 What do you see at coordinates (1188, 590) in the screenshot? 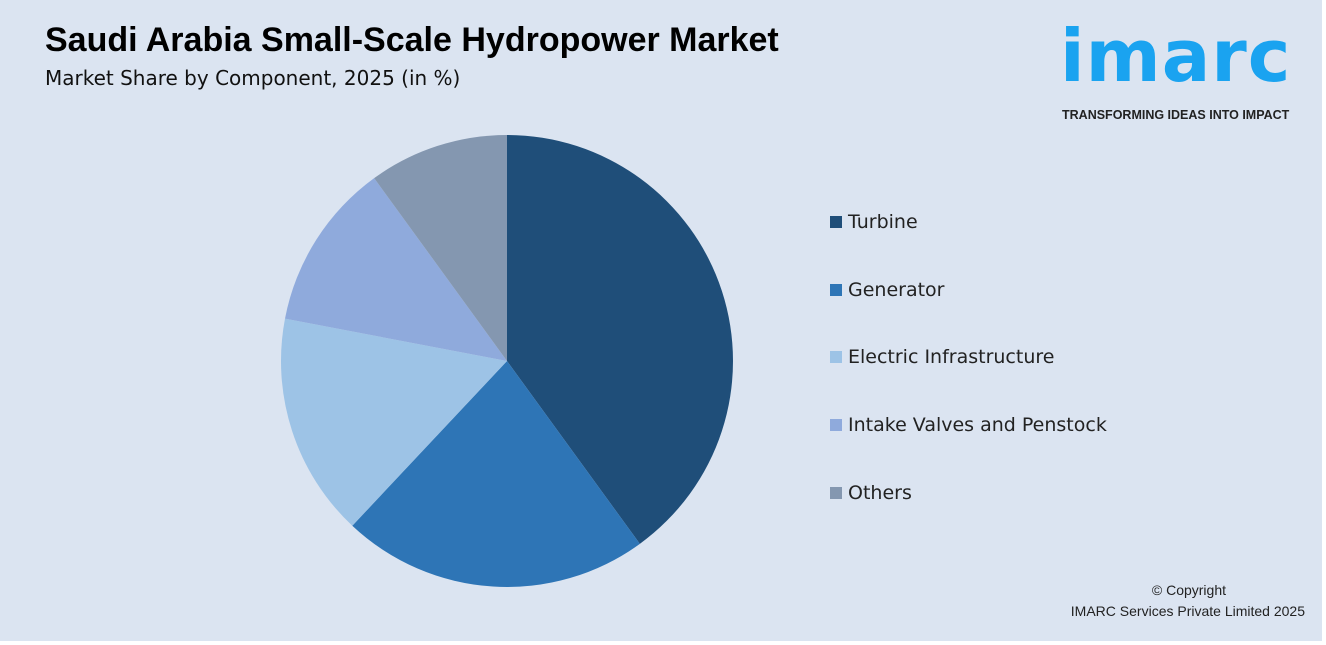
I see `copyright: © Copyright` at bounding box center [1188, 590].